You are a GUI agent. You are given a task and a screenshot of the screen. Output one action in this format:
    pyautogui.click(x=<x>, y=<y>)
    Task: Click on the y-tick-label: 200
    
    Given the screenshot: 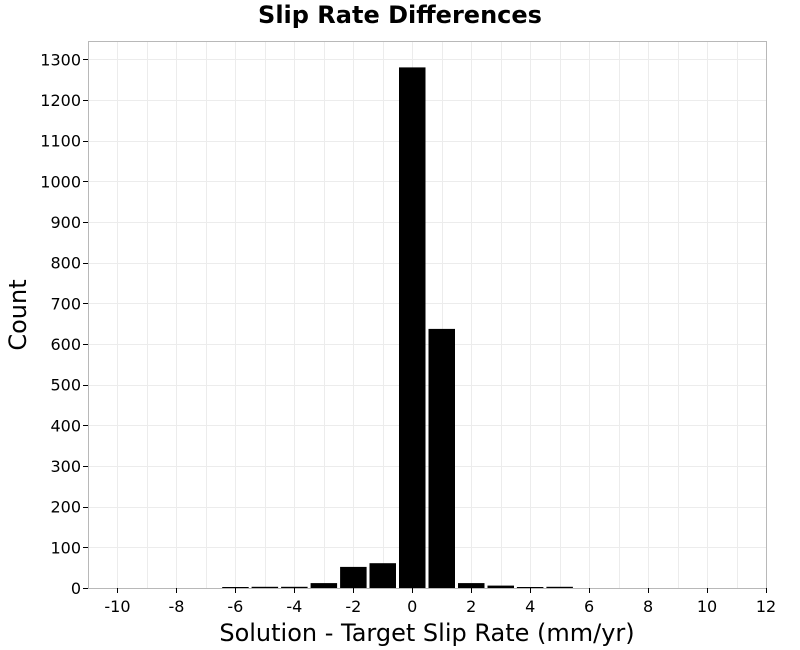 What is the action you would take?
    pyautogui.click(x=65, y=507)
    